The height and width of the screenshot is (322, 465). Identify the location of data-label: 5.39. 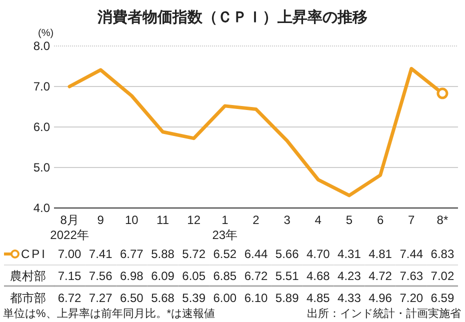
(194, 298).